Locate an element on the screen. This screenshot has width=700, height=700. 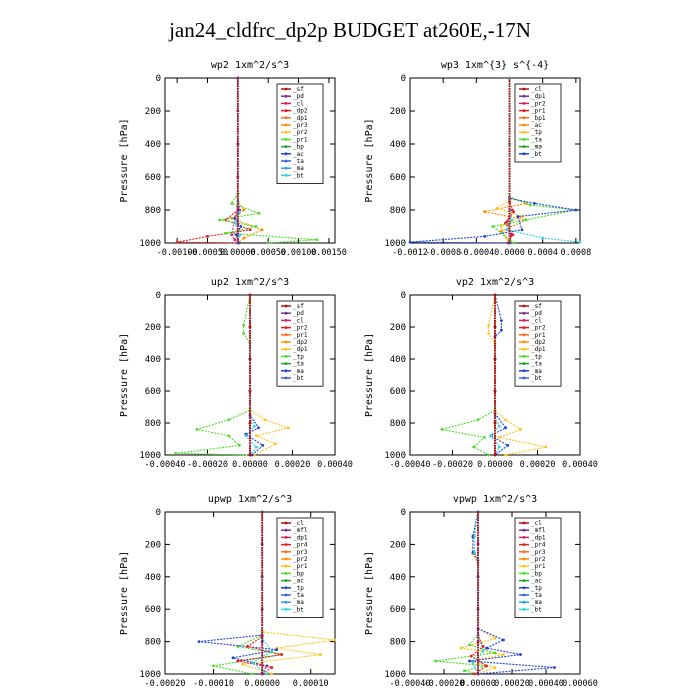
legend-label: _ma is located at coordinates (298, 168).